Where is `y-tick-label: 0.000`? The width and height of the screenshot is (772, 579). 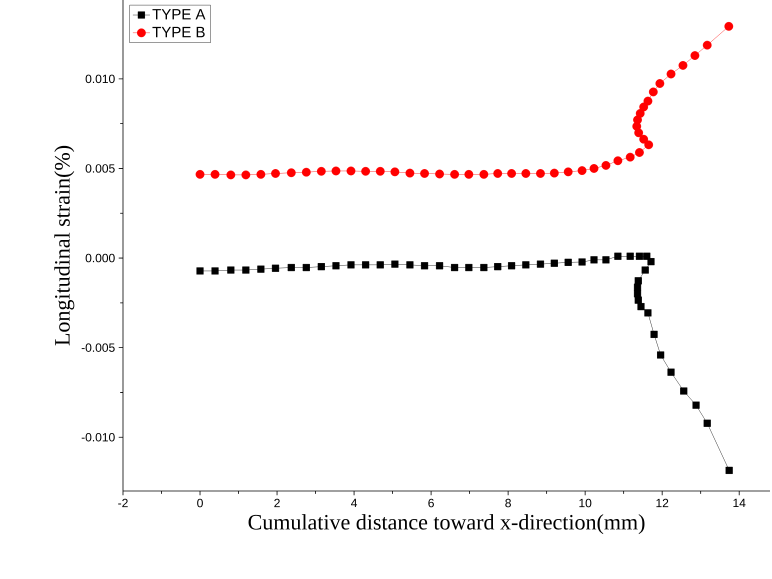
y-tick-label: 0.000 is located at coordinates (100, 258).